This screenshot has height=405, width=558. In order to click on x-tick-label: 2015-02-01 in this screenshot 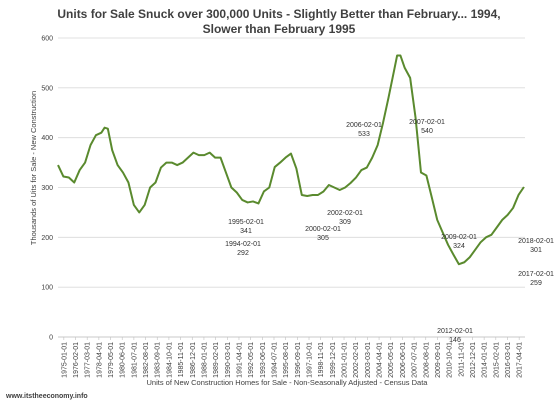, I will do `click(496, 360)`.